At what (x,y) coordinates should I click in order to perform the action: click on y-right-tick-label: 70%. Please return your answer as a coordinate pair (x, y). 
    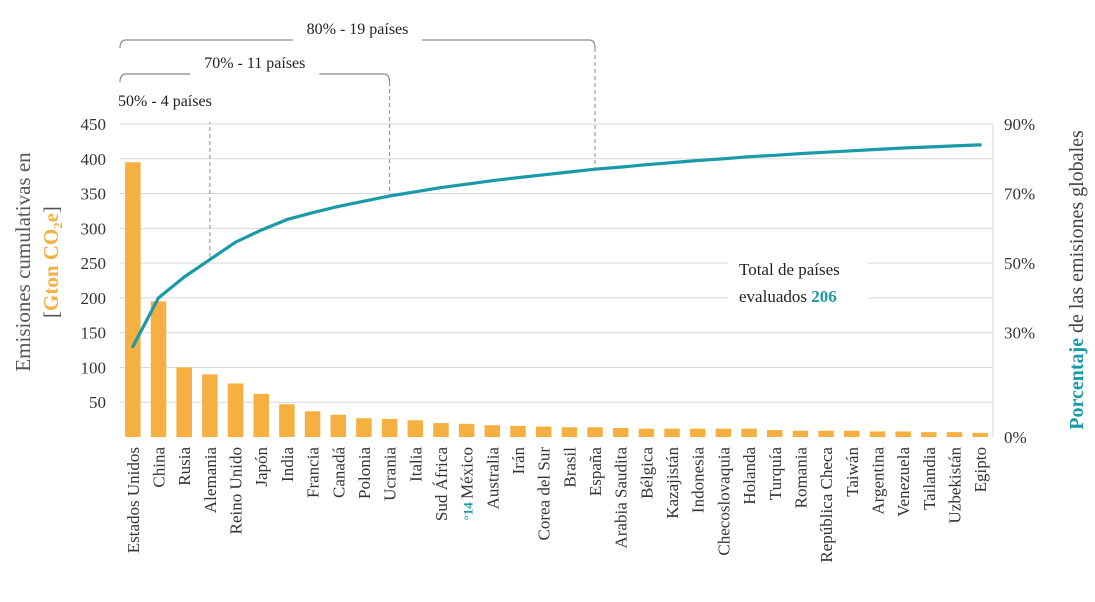
    Looking at the image, I should click on (1019, 194).